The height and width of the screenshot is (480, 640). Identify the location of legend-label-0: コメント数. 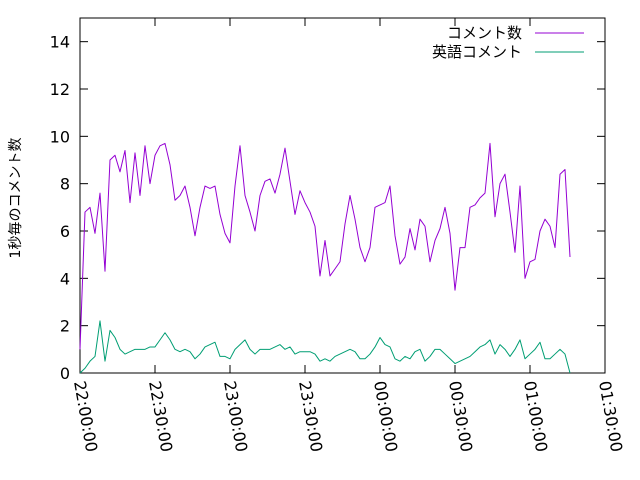
(484, 33).